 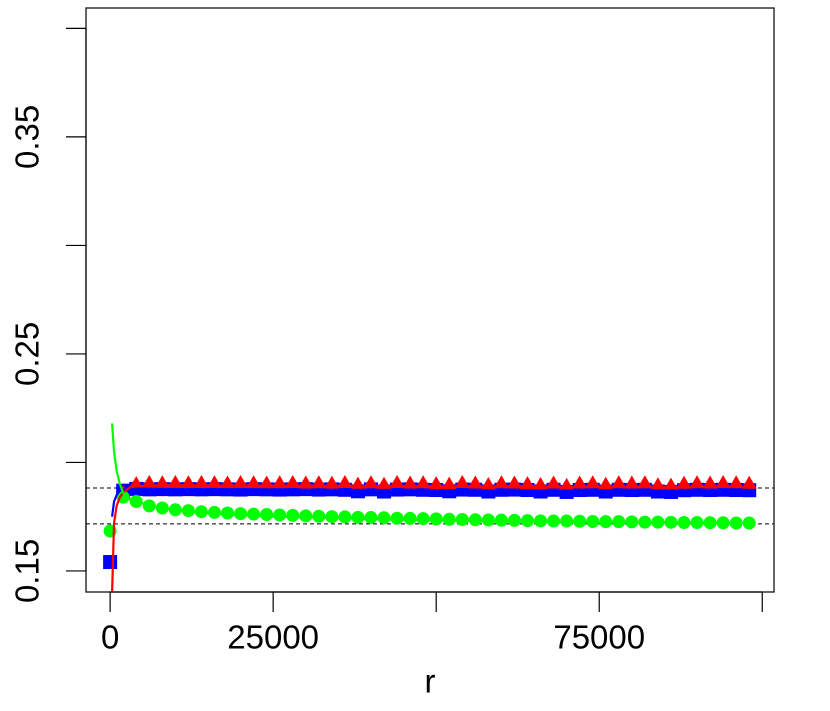 What do you see at coordinates (430, 681) in the screenshot?
I see `x-axis-label: r` at bounding box center [430, 681].